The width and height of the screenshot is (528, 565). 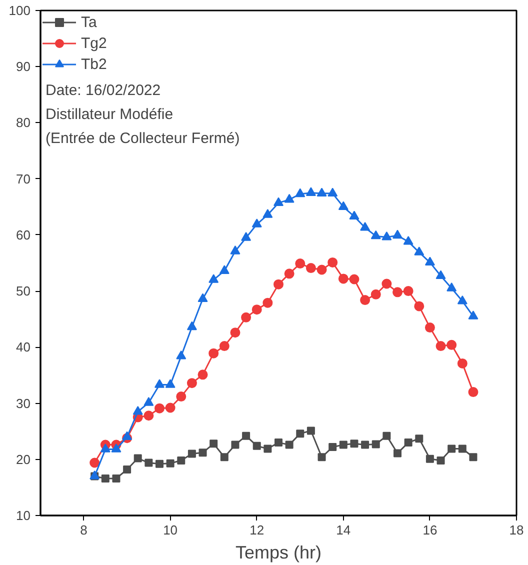 I want to click on y-tick-label: 70, so click(x=23, y=178).